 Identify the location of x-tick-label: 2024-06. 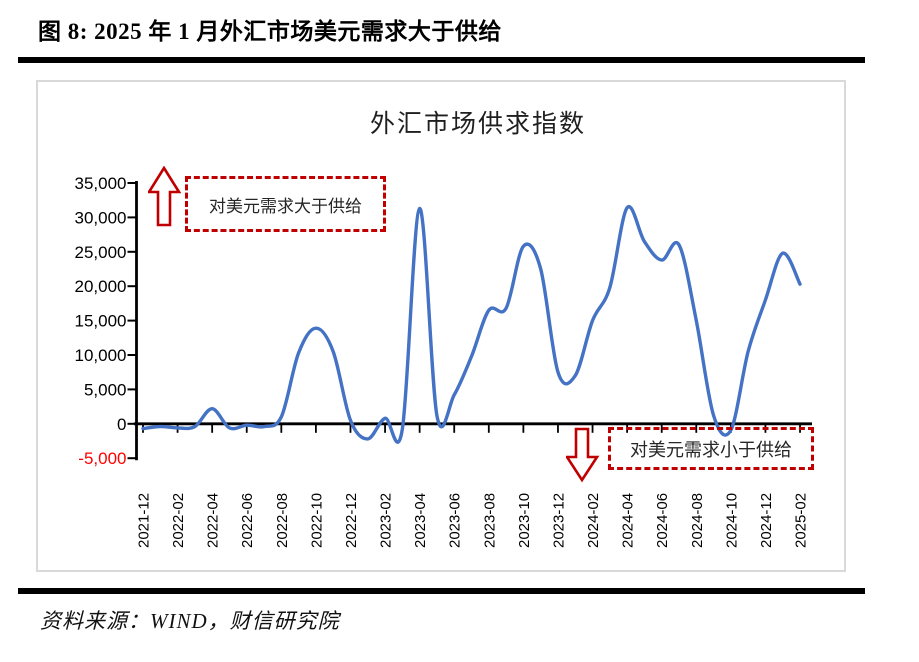
(662, 520).